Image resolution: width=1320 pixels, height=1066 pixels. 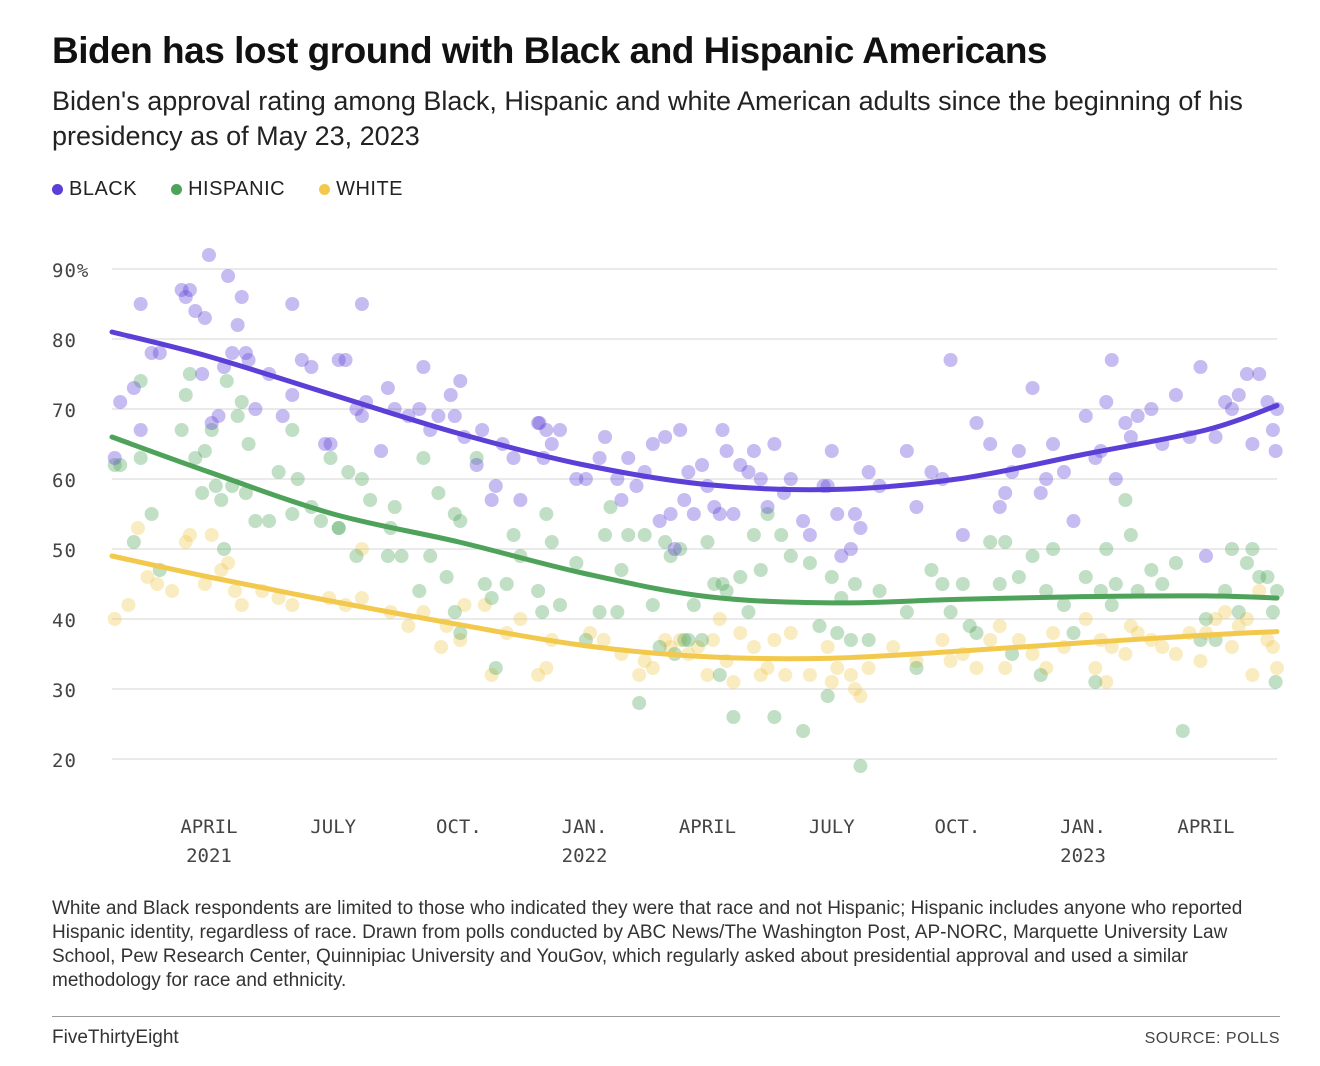 What do you see at coordinates (208, 827) in the screenshot?
I see `x-tick-label: APRIL` at bounding box center [208, 827].